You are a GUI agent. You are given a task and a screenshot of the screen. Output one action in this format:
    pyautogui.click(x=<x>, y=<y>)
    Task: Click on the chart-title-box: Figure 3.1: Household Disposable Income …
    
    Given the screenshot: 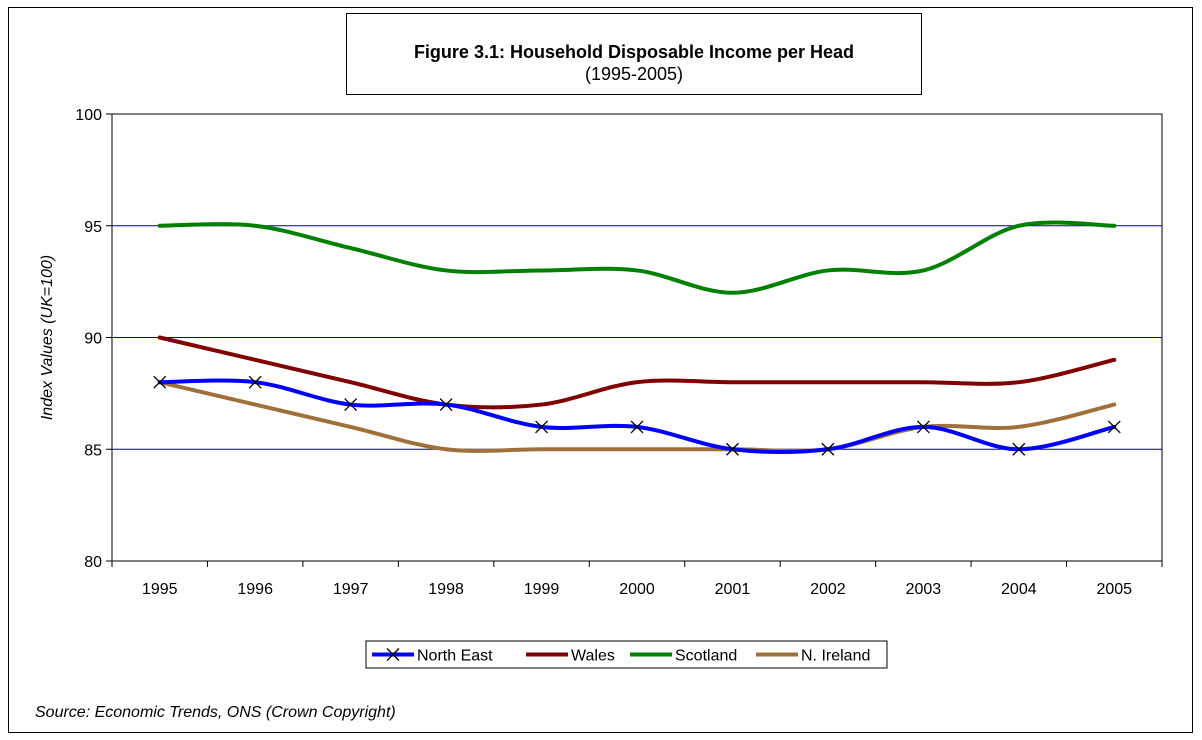 What is the action you would take?
    pyautogui.click(x=634, y=54)
    